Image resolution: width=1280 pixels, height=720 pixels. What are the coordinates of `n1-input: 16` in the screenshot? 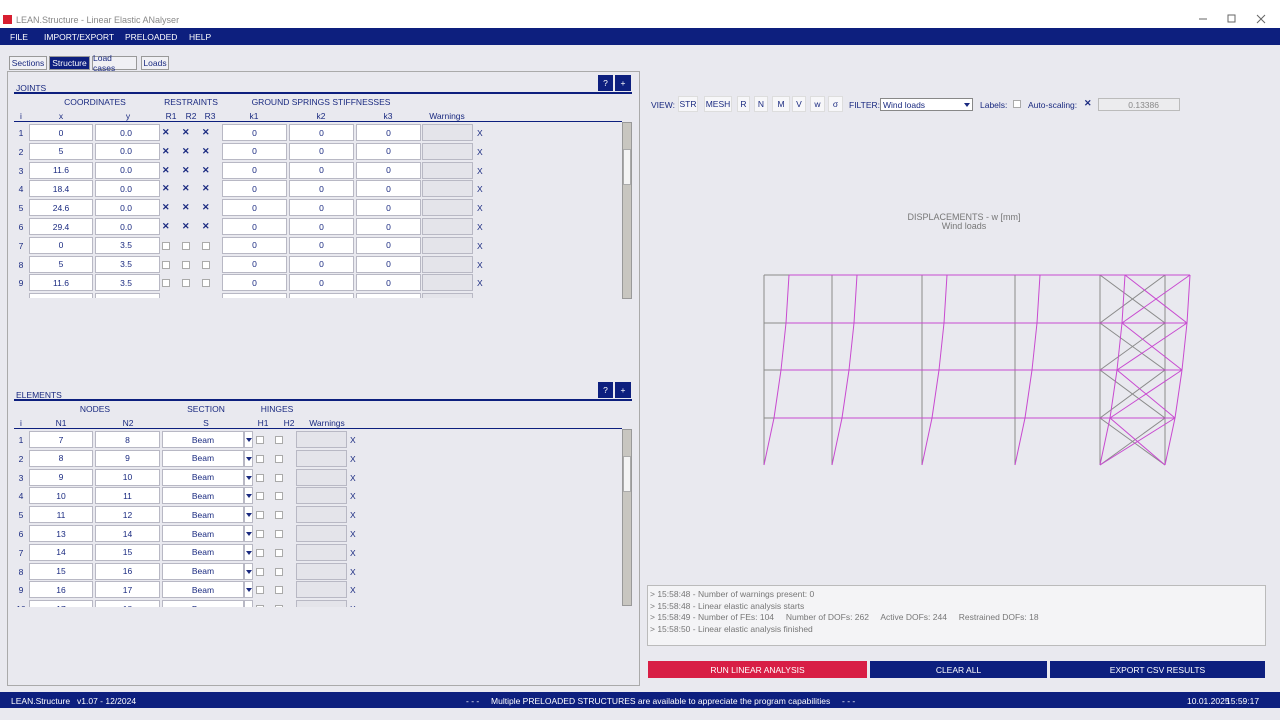 It's located at (61, 590).